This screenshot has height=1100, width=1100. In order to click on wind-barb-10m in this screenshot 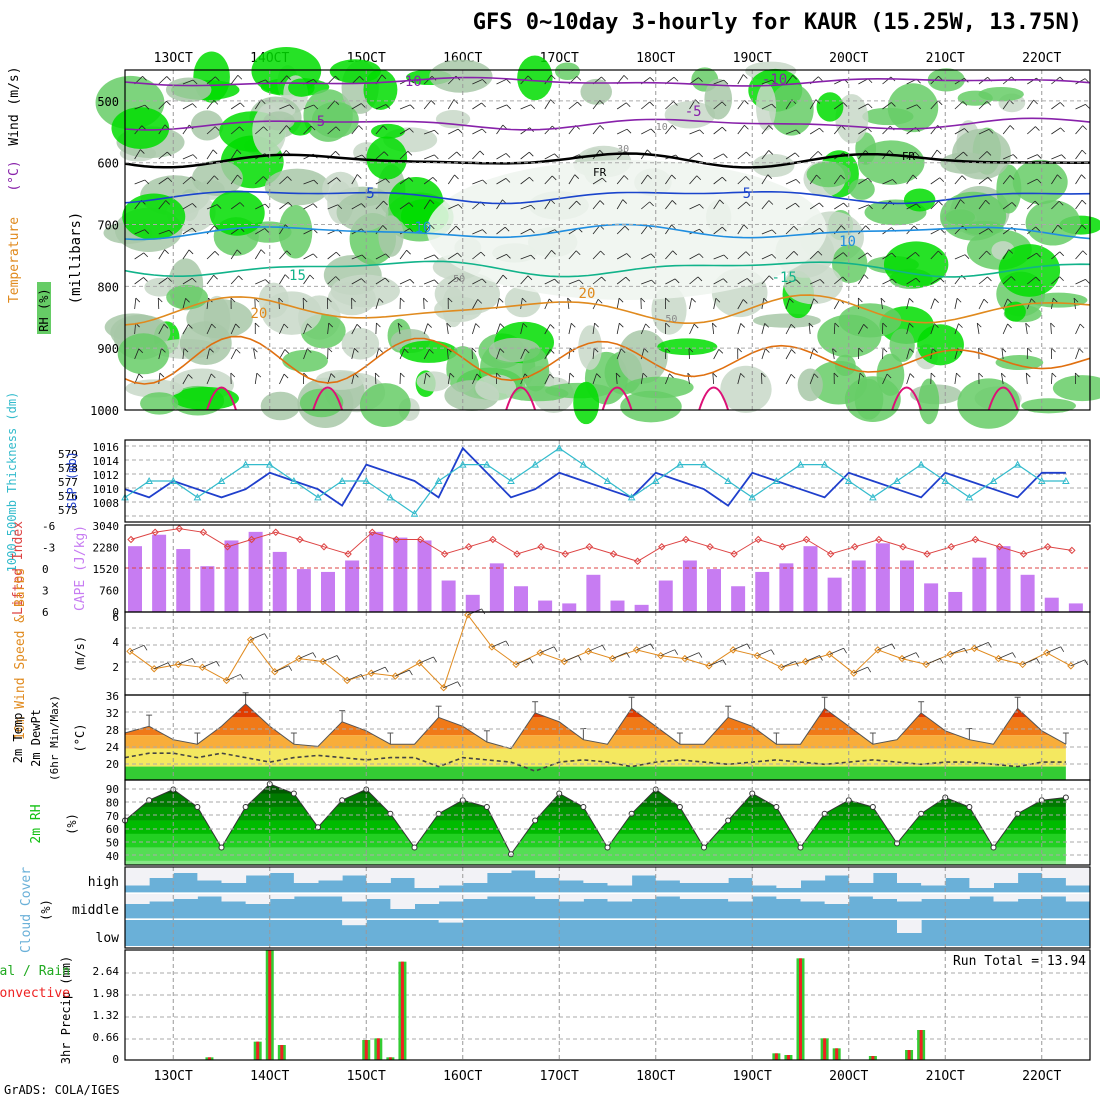, I will do `click(1078, 663)`.